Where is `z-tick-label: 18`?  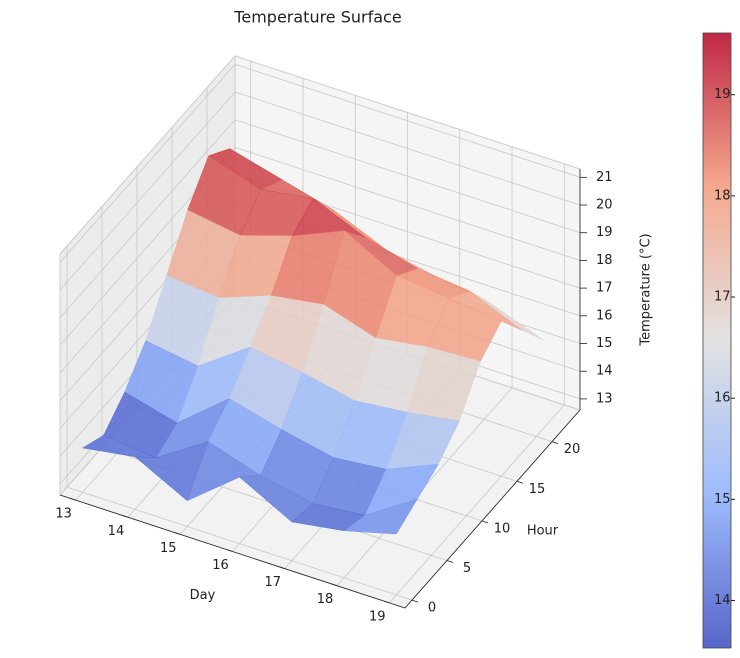
z-tick-label: 18 is located at coordinates (604, 260).